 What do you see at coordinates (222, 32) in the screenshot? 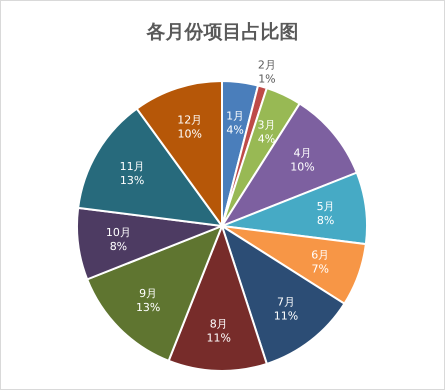
I see `chart-title: 各月份项目占比图` at bounding box center [222, 32].